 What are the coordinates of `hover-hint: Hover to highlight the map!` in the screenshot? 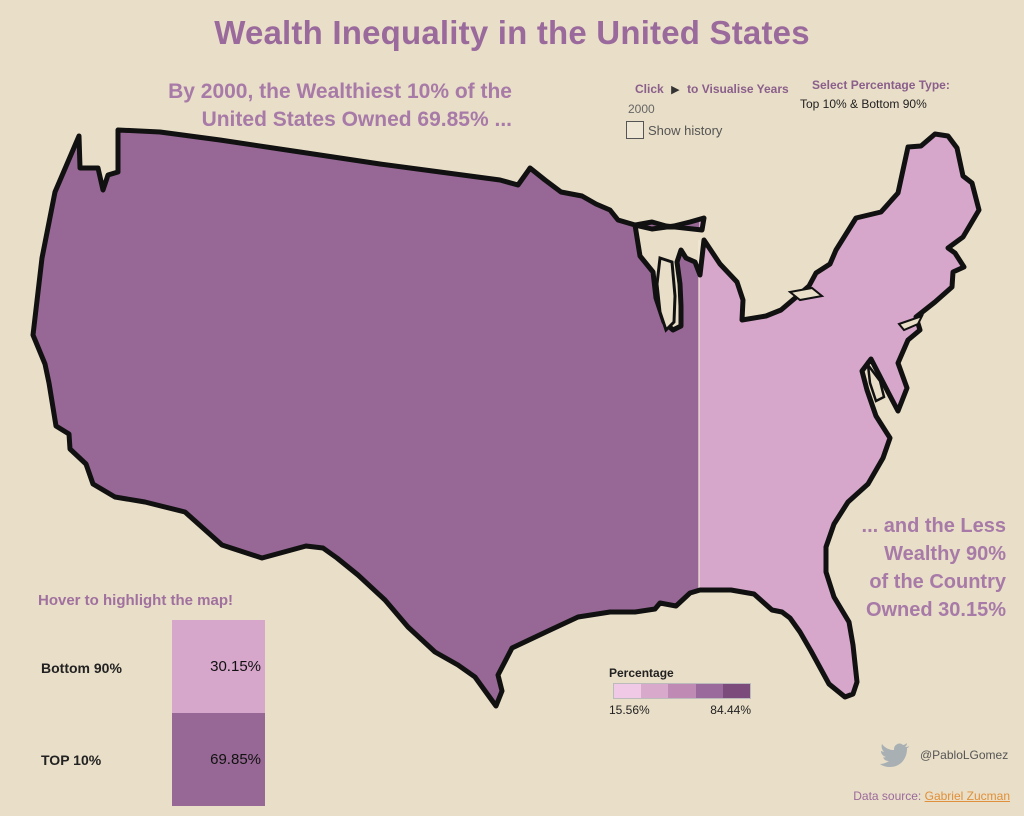 It's located at (135, 600).